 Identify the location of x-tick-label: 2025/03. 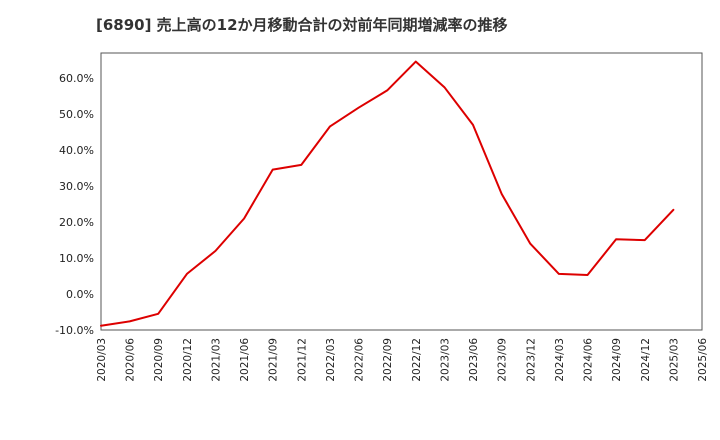
(674, 360).